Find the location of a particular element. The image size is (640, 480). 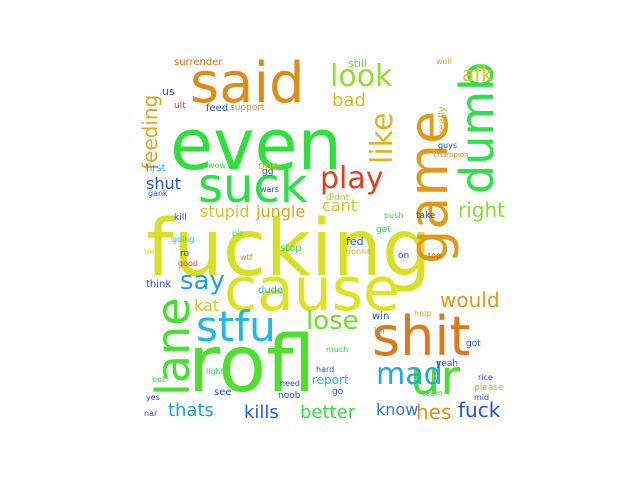

word-yes: yes is located at coordinates (153, 397).